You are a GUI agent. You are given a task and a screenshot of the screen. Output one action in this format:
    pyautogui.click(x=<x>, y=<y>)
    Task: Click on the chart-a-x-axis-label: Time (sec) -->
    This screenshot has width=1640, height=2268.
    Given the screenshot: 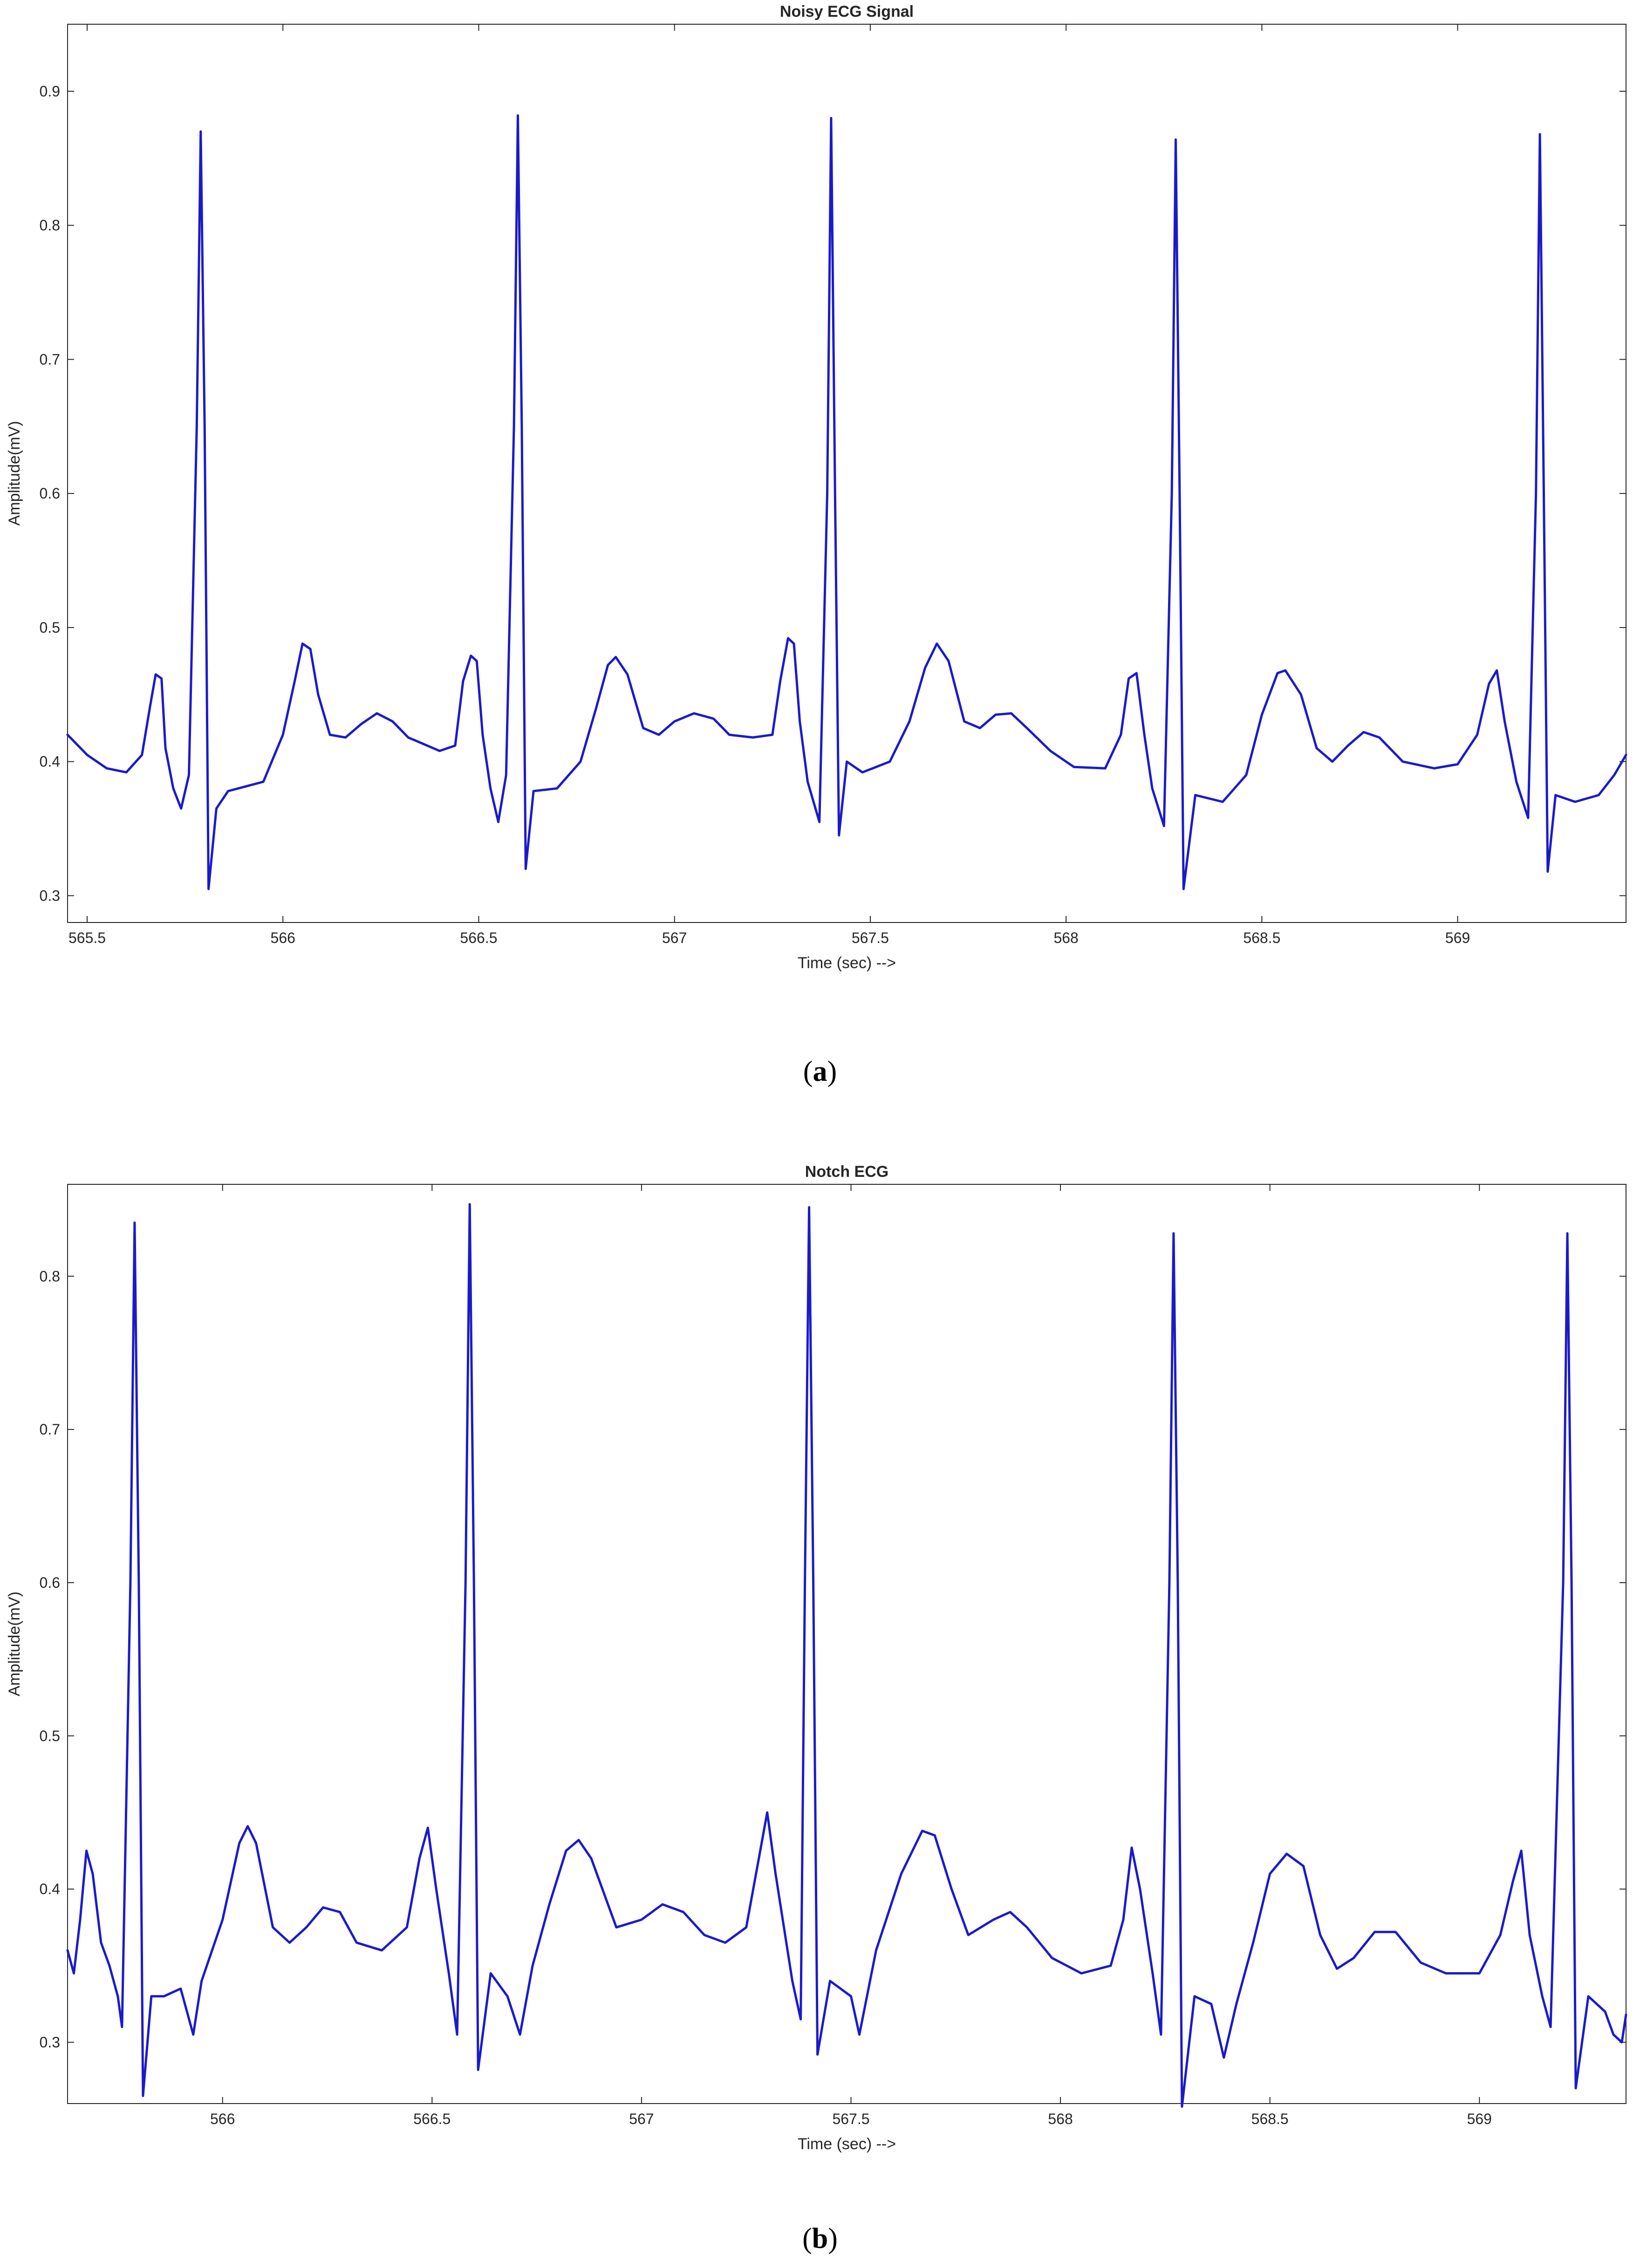 What is the action you would take?
    pyautogui.click(x=847, y=963)
    